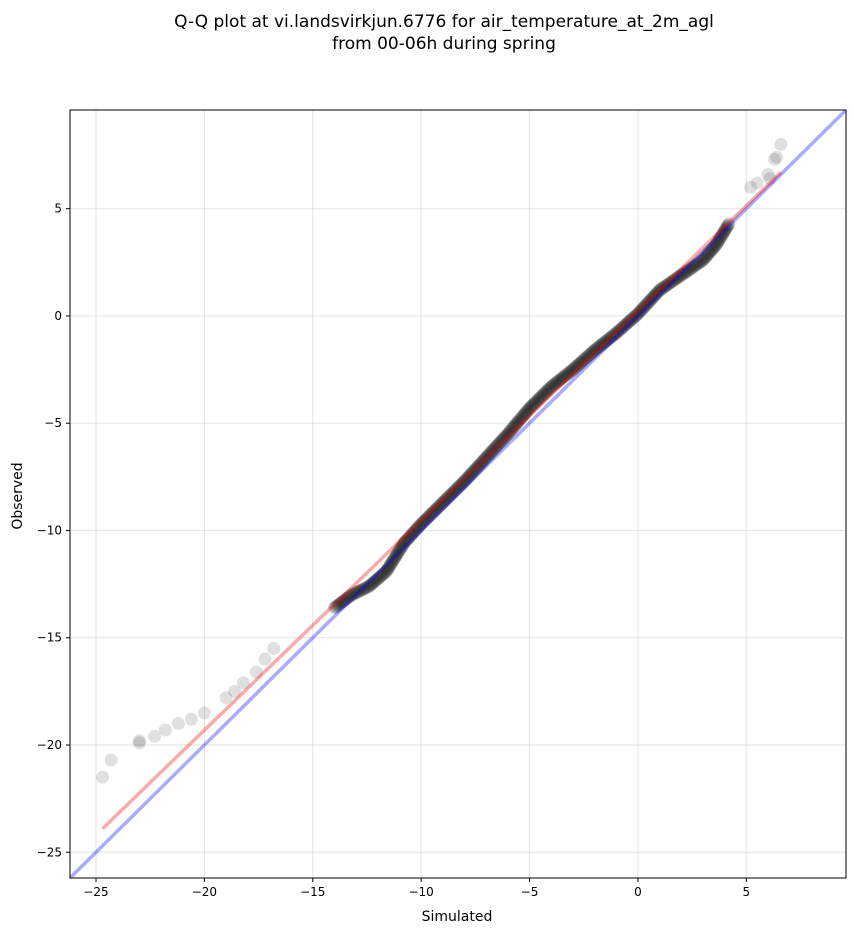 The image size is (854, 934). Describe the element at coordinates (49, 638) in the screenshot. I see `y-tick-label: −15` at that location.